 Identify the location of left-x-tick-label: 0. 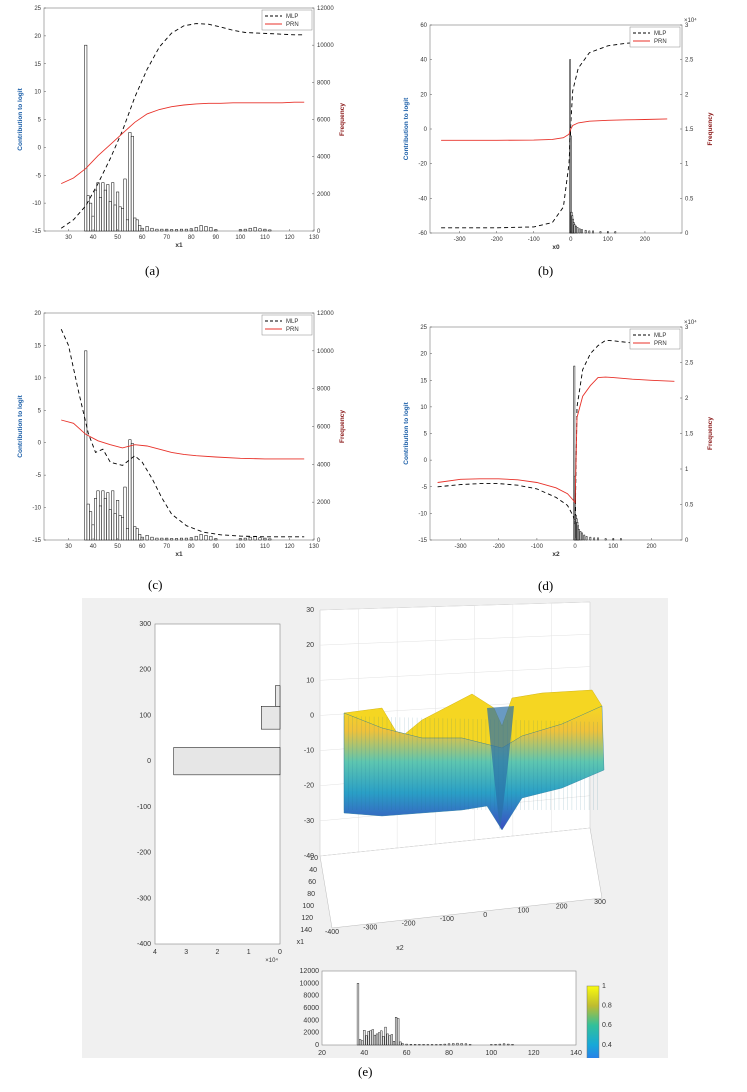
(280, 952).